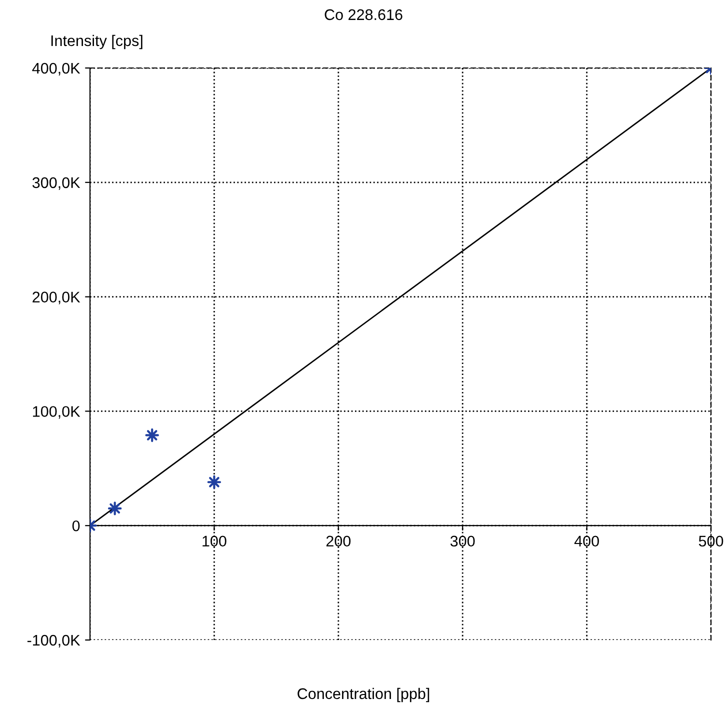  What do you see at coordinates (56, 69) in the screenshot?
I see `y-tick-label: 400,0K` at bounding box center [56, 69].